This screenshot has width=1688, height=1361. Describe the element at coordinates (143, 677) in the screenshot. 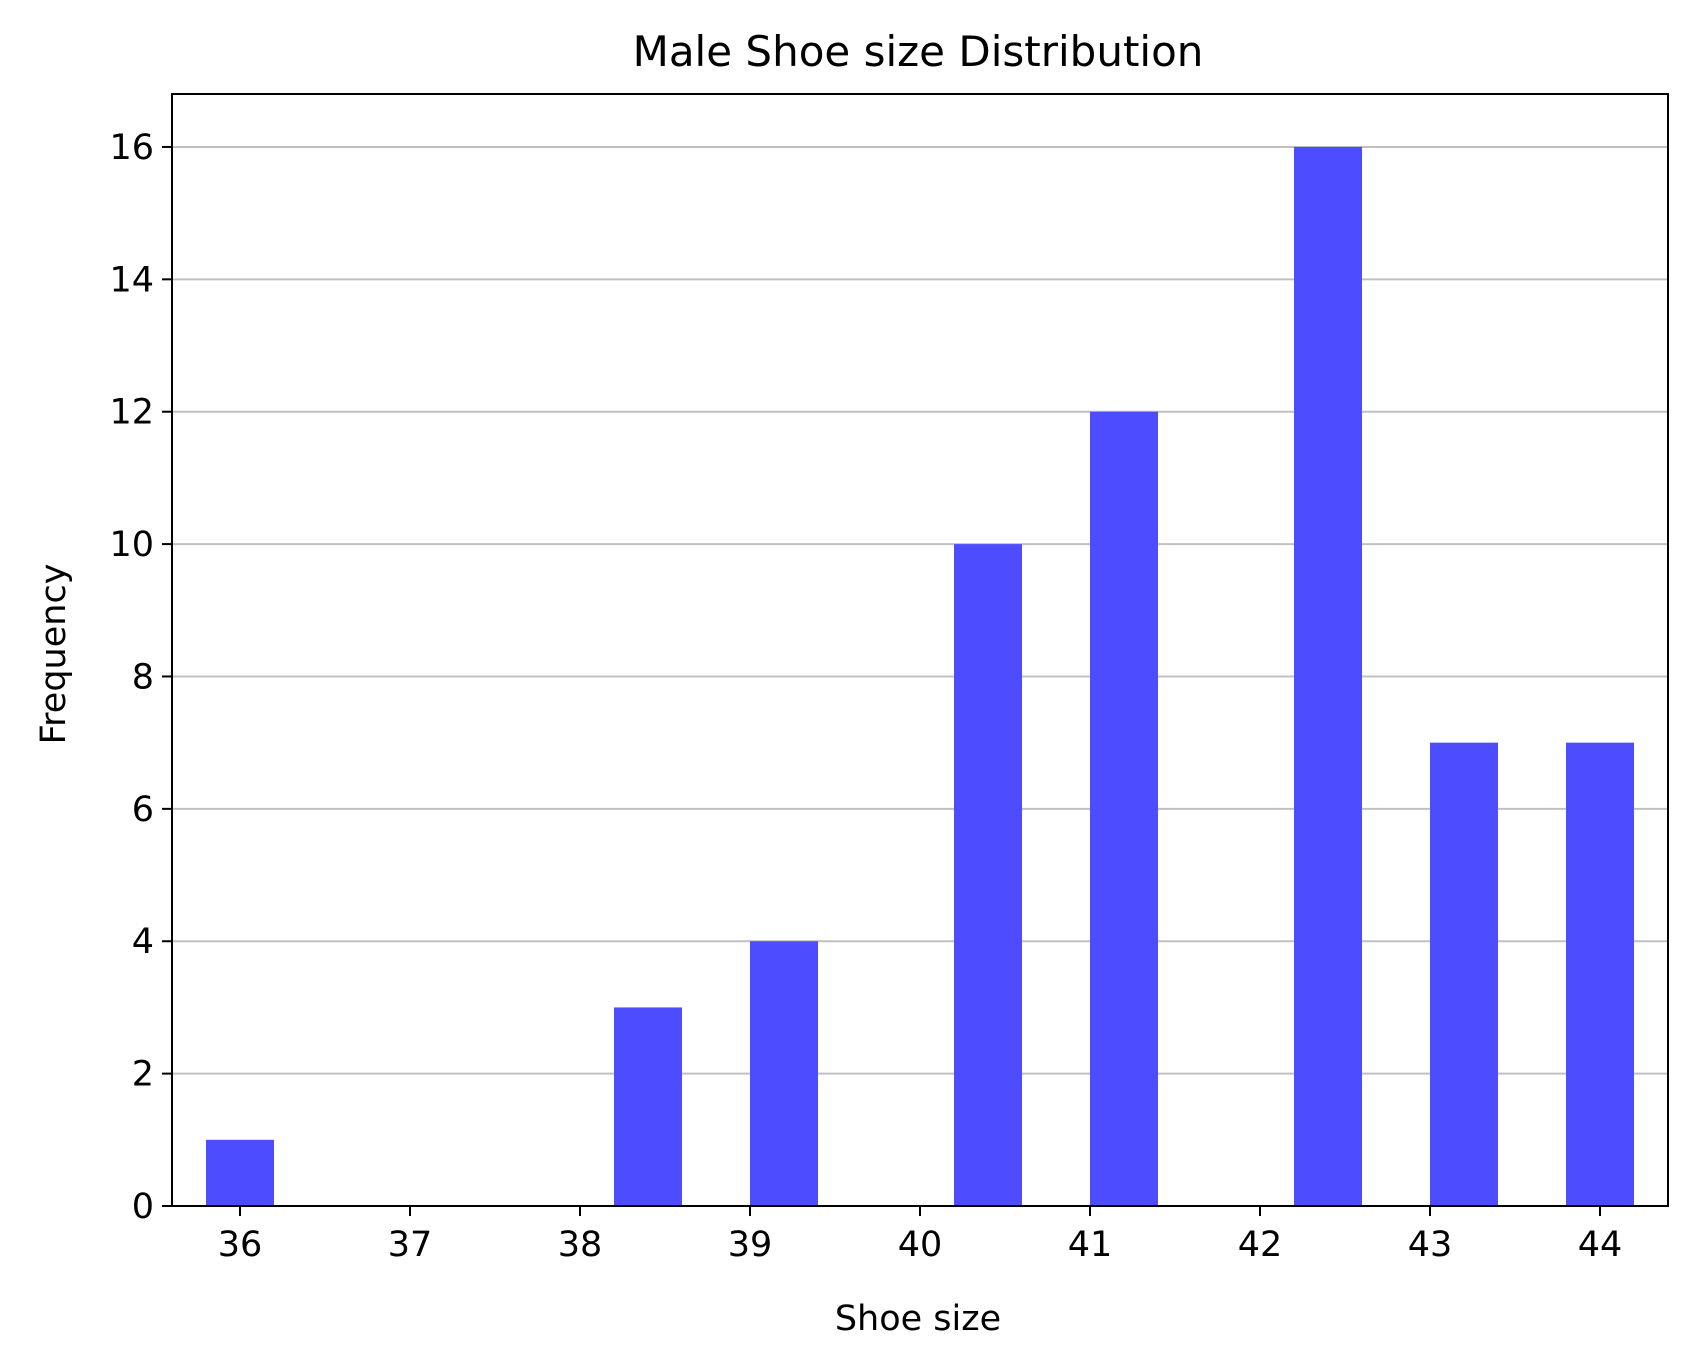

I see `y-tick-label: 8` at that location.